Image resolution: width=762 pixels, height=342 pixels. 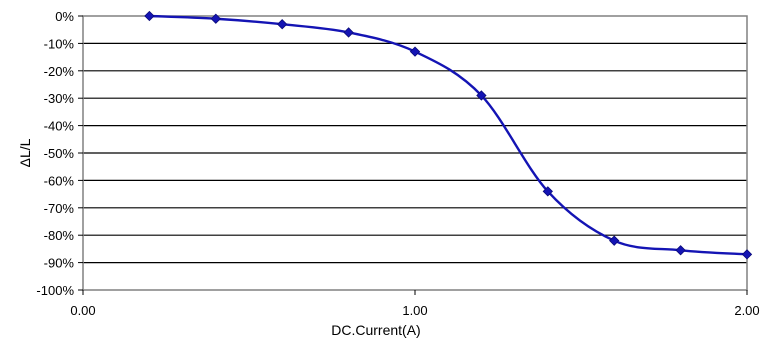 What do you see at coordinates (59, 98) in the screenshot?
I see `y-tick-label: -30%` at bounding box center [59, 98].